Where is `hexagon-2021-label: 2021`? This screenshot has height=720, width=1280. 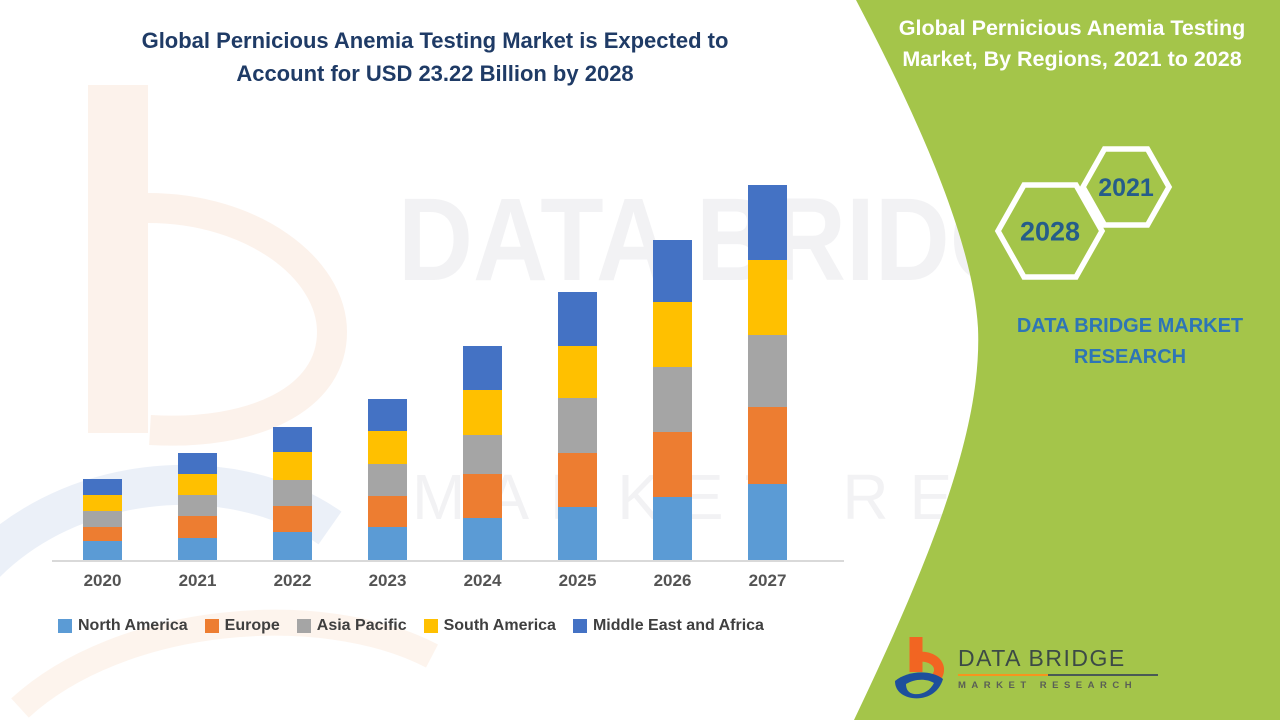
hexagon-2021-label: 2021 is located at coordinates (1126, 188).